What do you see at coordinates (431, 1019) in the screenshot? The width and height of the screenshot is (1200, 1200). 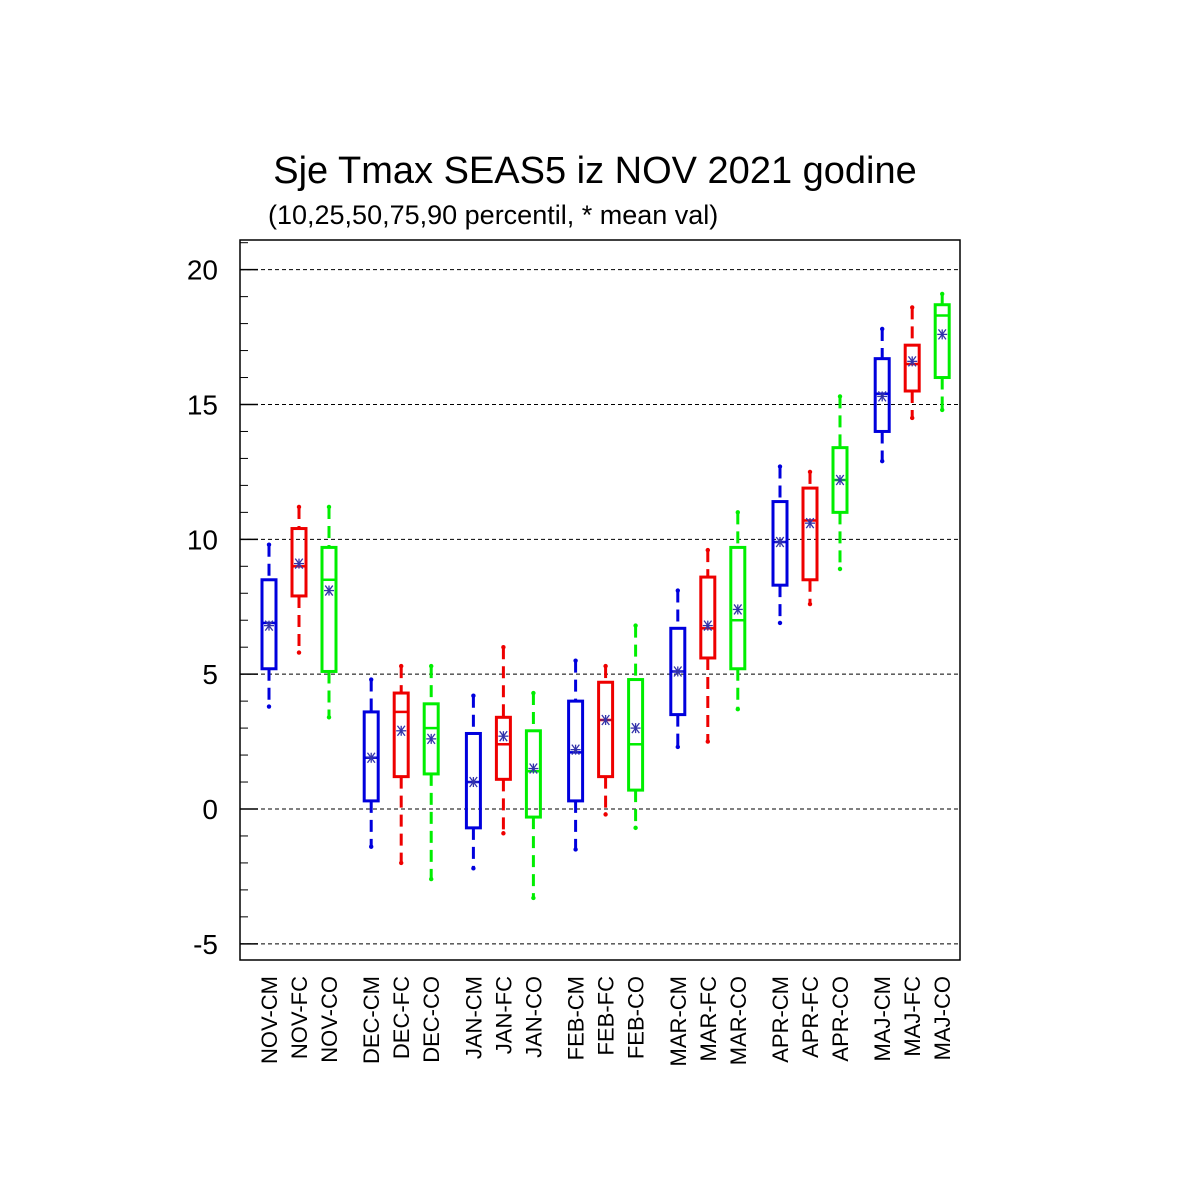 I see `x-tick-label: DEC-CO` at bounding box center [431, 1019].